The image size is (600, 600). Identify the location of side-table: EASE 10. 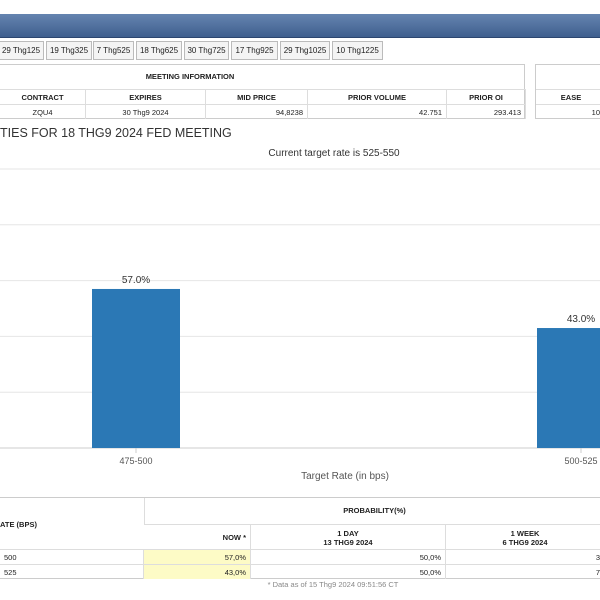
(567, 91).